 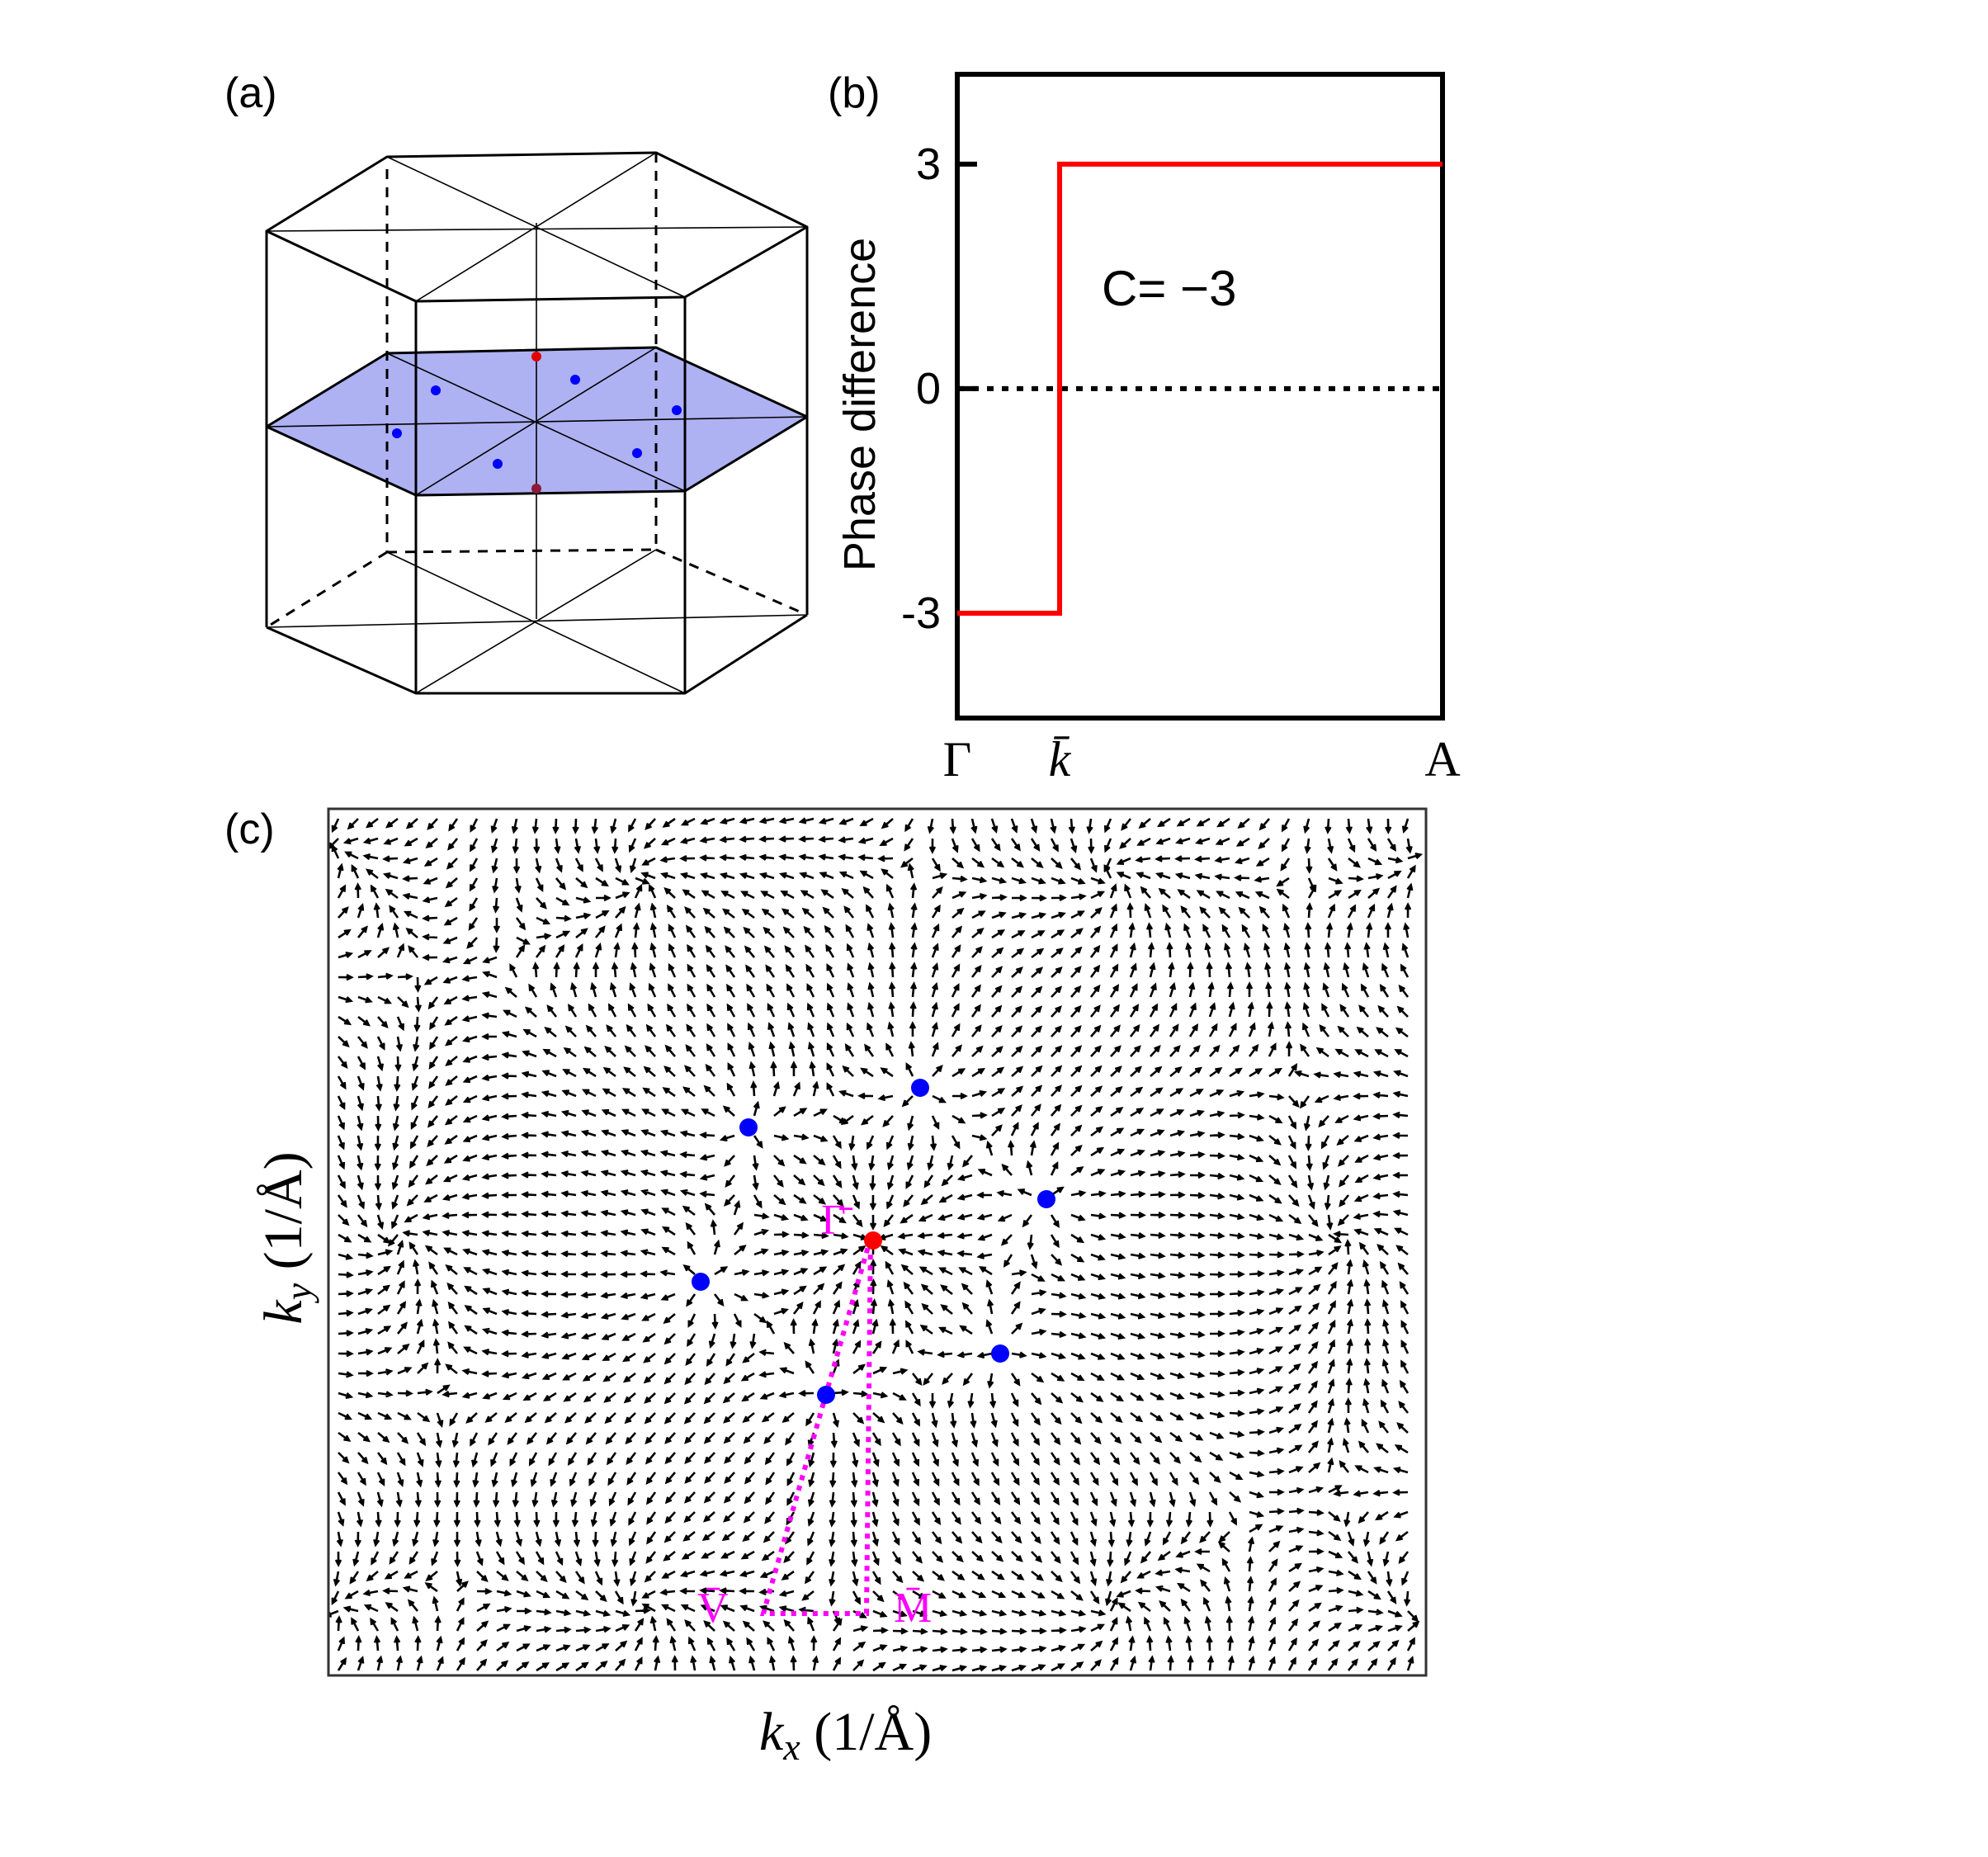 I want to click on plot-frame, so click(x=1200, y=396).